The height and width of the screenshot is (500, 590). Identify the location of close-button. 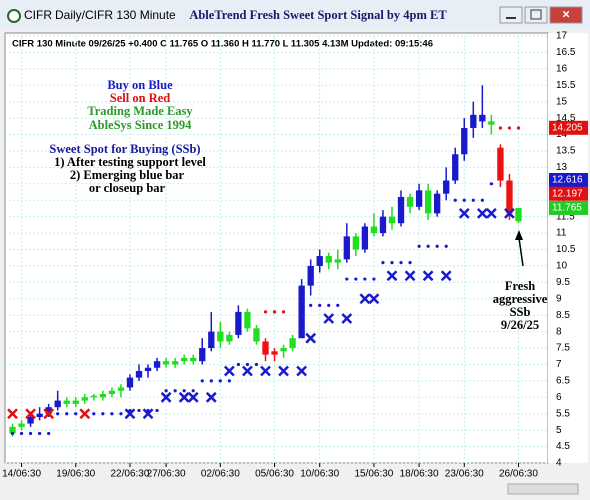
(566, 15).